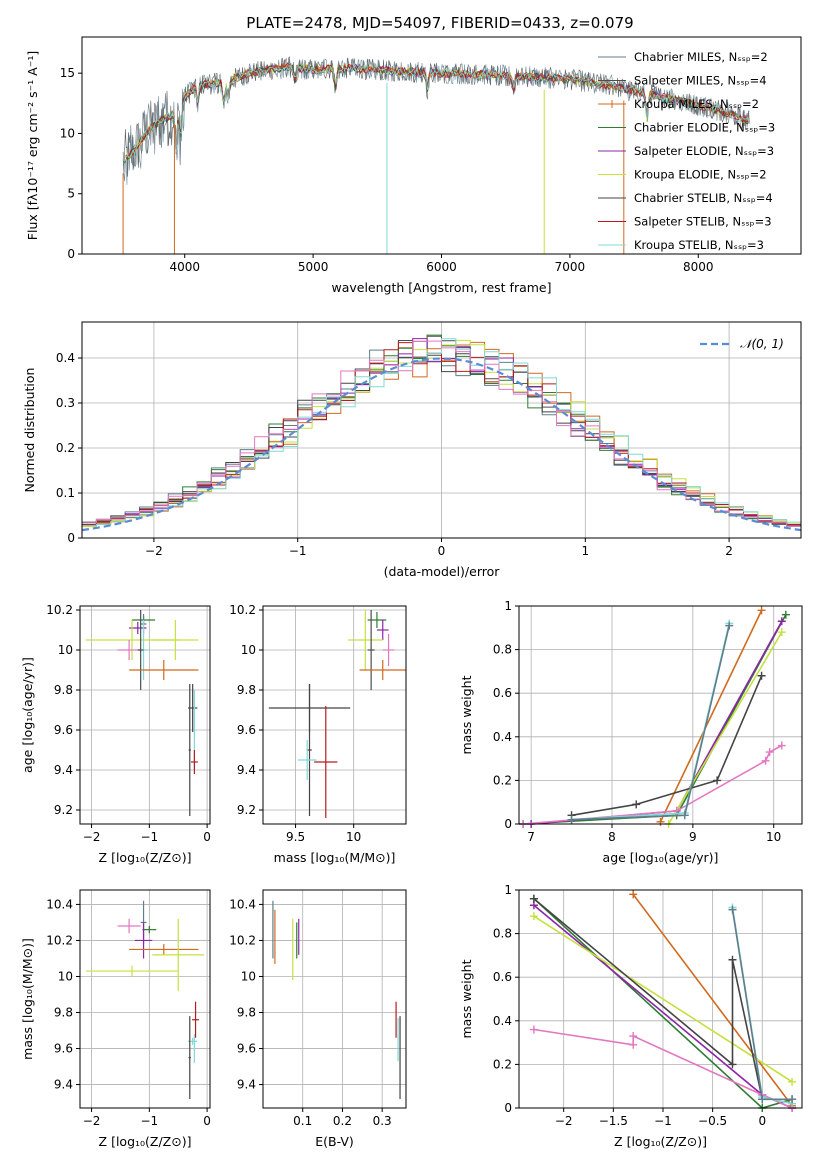 This screenshot has height=1170, width=819. I want to click on histogram-salpeter-stelib, so click(441, 434).